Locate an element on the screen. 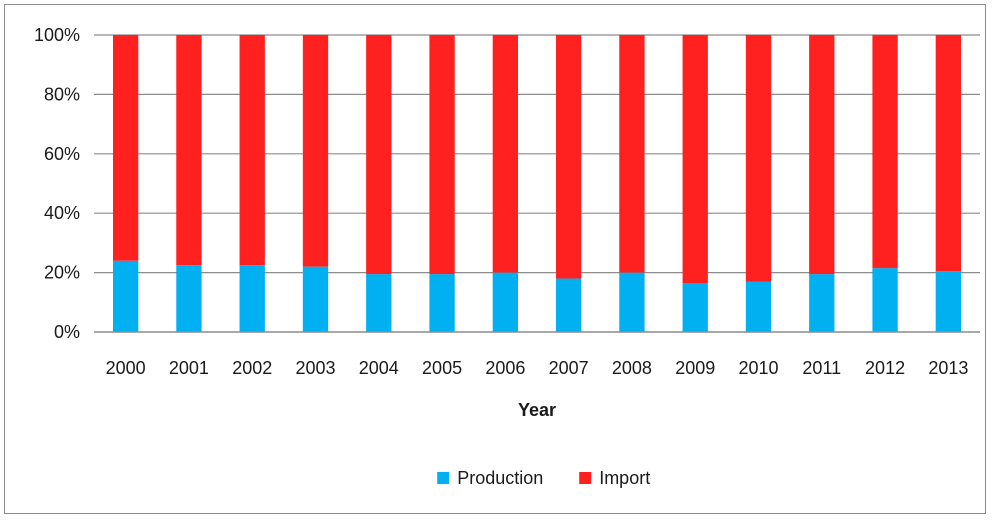 This screenshot has width=992, height=520. x-tick-label: 2009 is located at coordinates (695, 368).